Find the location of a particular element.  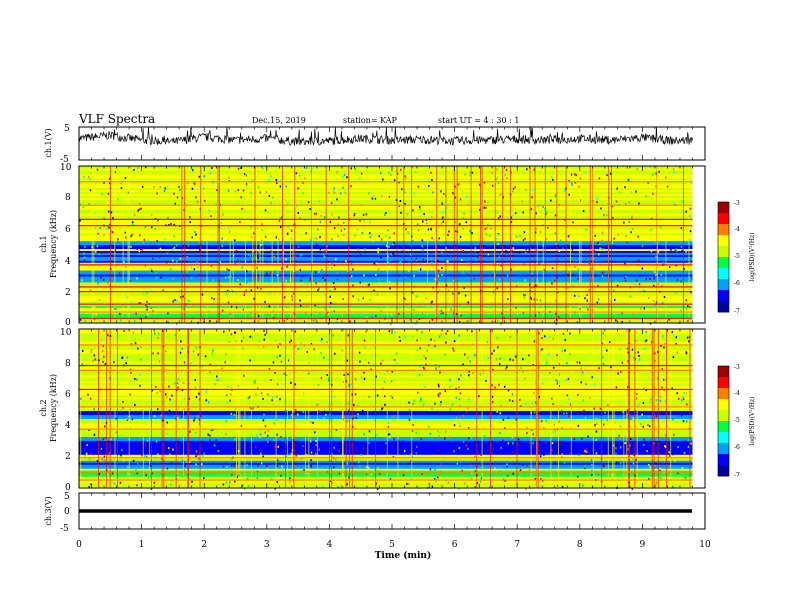

x-tick-label: 3 is located at coordinates (267, 545).